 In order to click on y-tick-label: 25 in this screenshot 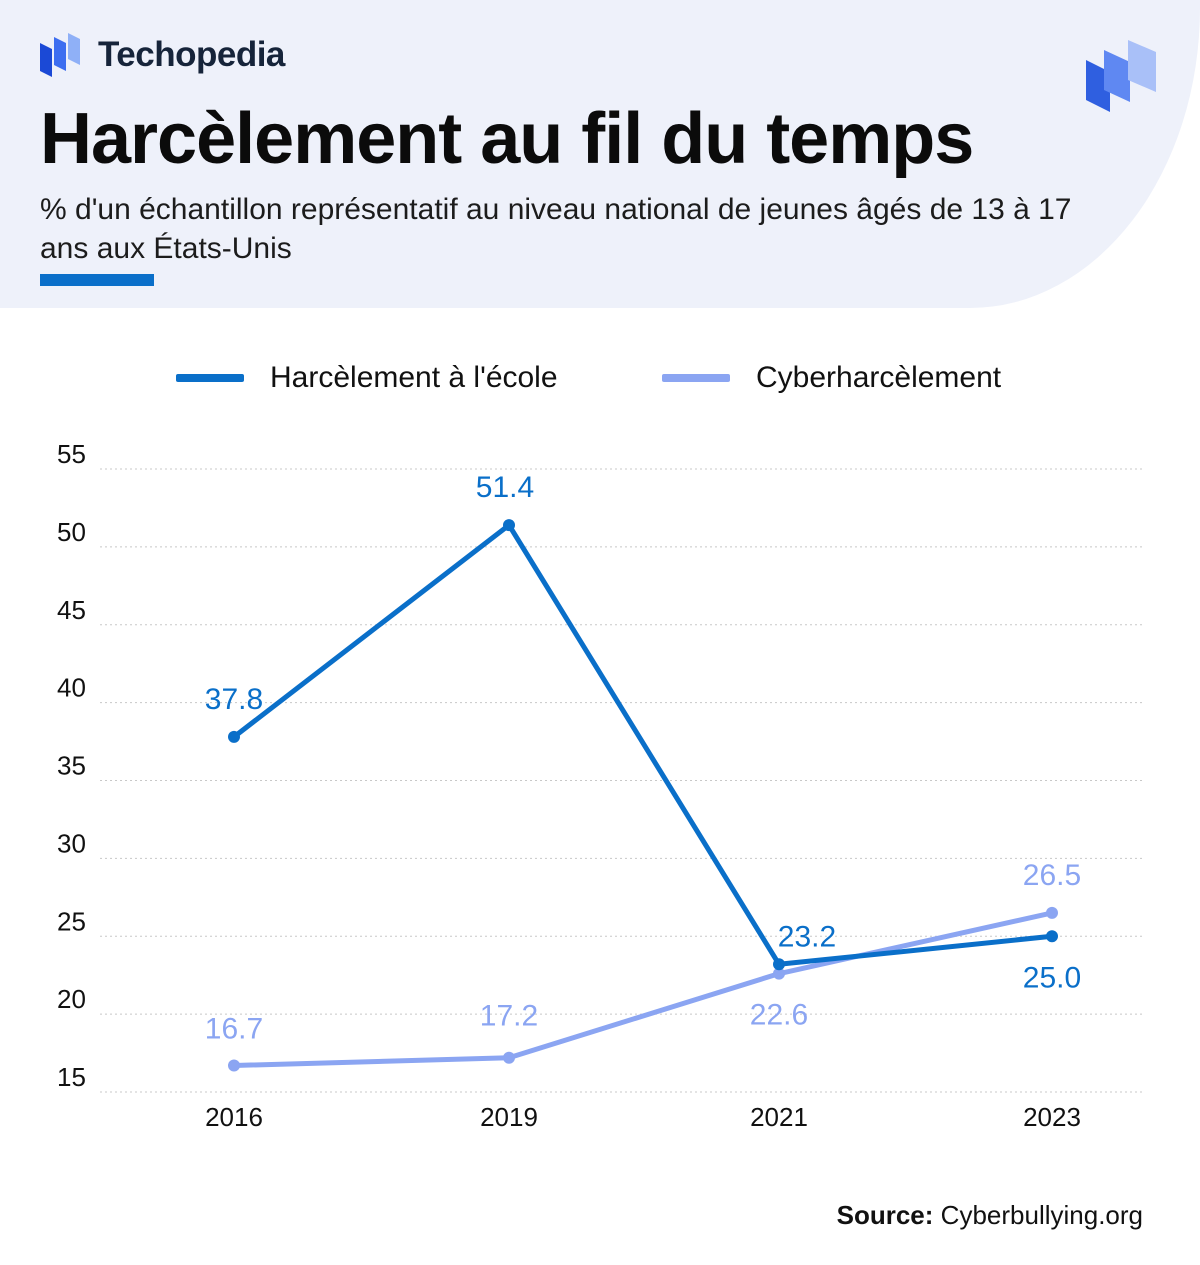, I will do `click(71, 921)`.